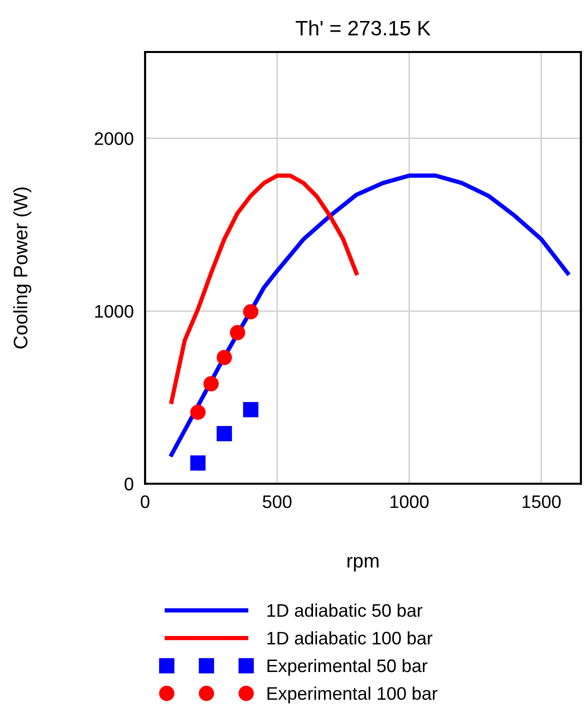  I want to click on legend-label: 1D adiabatic 50 bar, so click(344, 610).